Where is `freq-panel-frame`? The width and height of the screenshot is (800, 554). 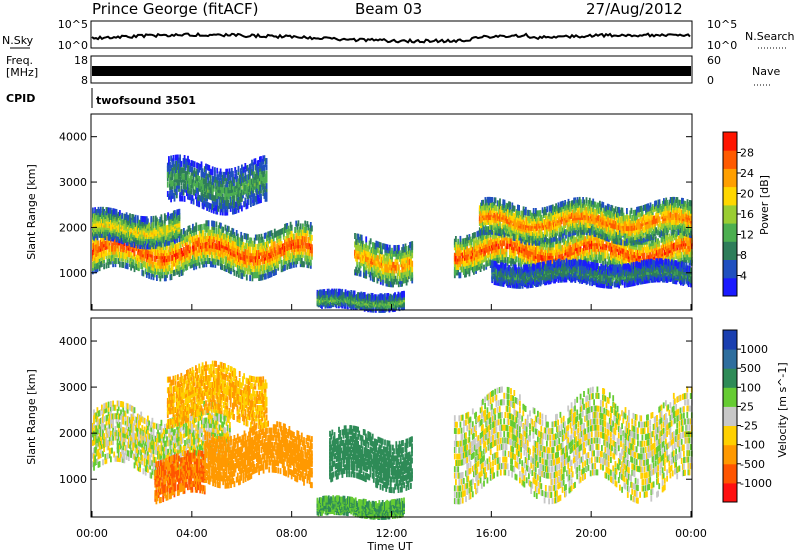
freq-panel-frame is located at coordinates (391, 69).